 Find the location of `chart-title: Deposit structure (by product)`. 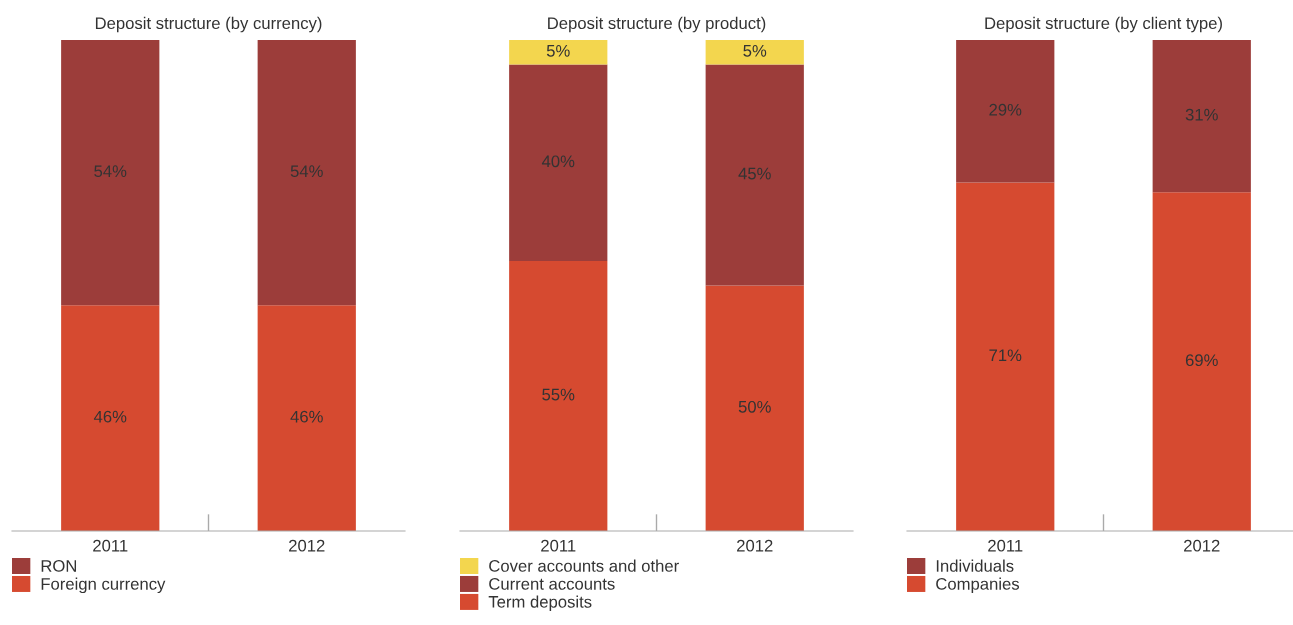

chart-title: Deposit structure (by product) is located at coordinates (657, 24).